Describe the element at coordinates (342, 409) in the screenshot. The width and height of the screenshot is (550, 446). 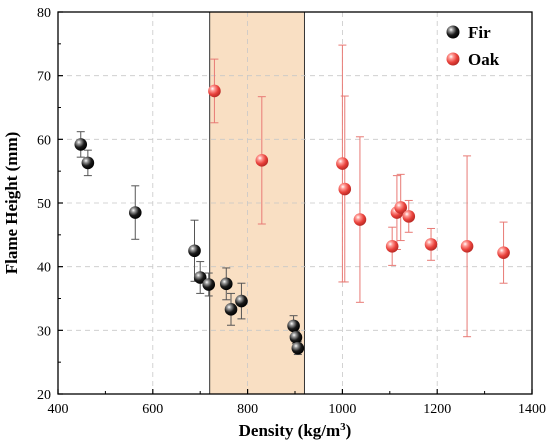
I see `x-tick-label: 1000` at that location.